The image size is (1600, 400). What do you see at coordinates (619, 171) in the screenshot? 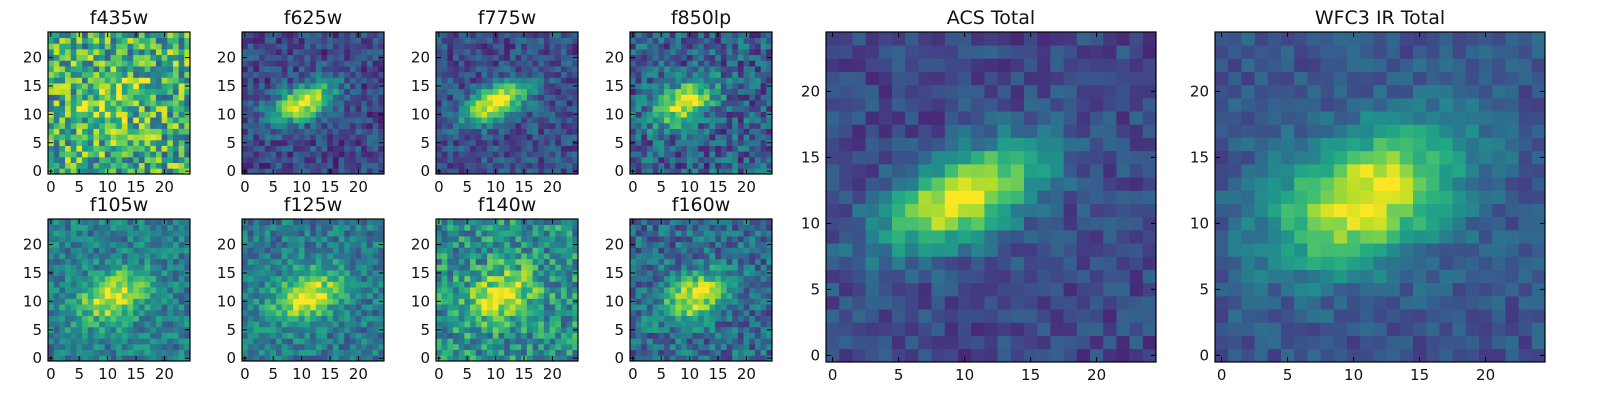
I see `y-tick-label: 0` at bounding box center [619, 171].